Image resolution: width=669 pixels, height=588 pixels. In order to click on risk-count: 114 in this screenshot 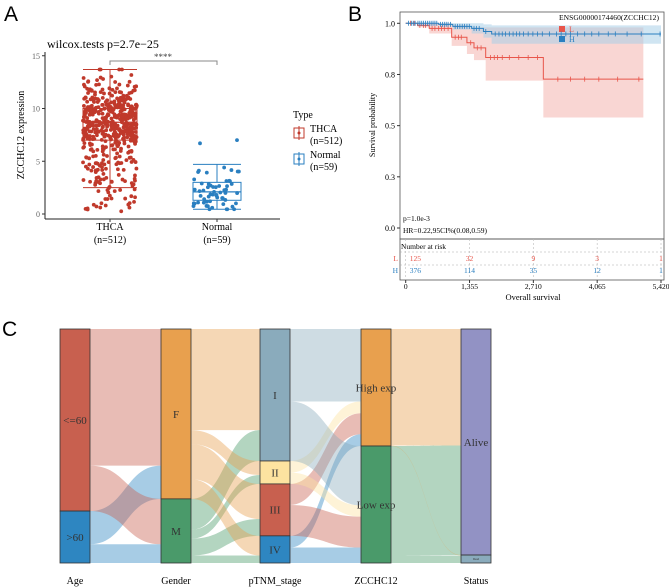, I will do `click(469, 270)`.